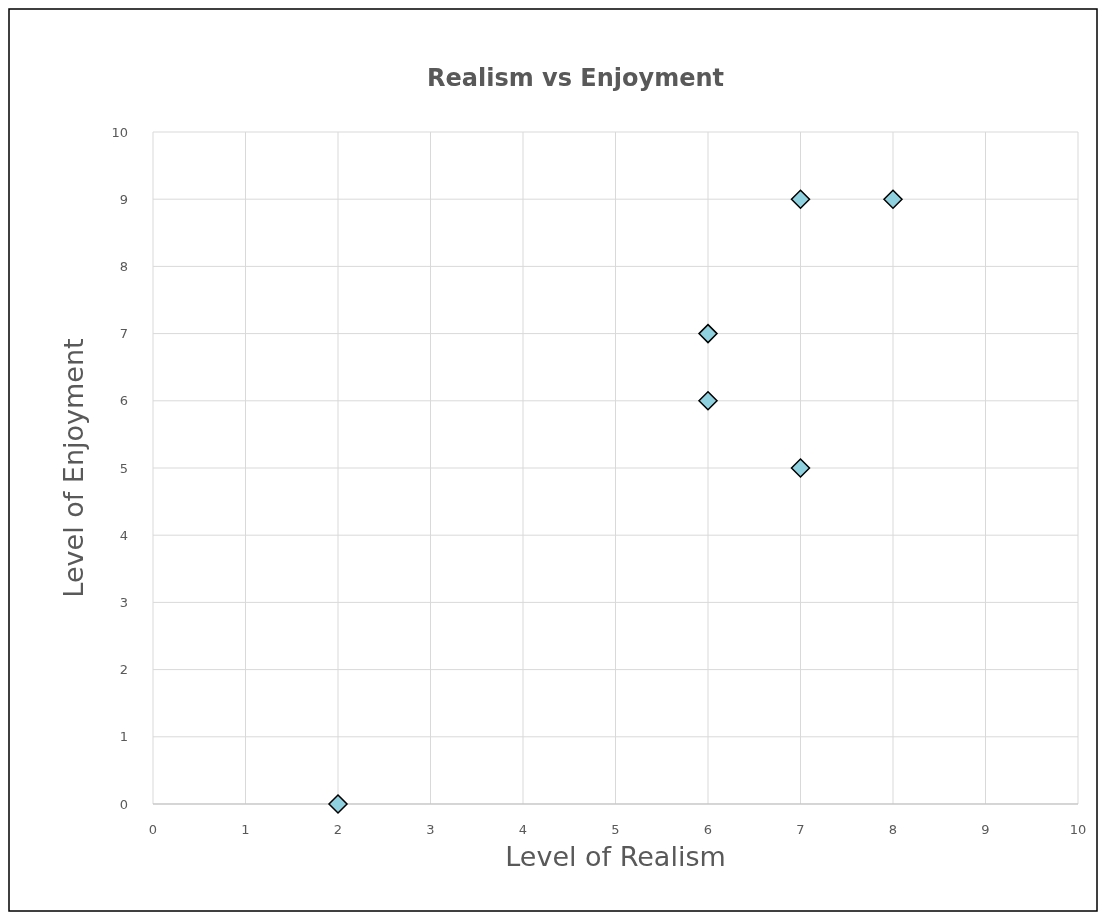 This screenshot has width=1101, height=914. What do you see at coordinates (708, 829) in the screenshot?
I see `x-tick-label: 6` at bounding box center [708, 829].